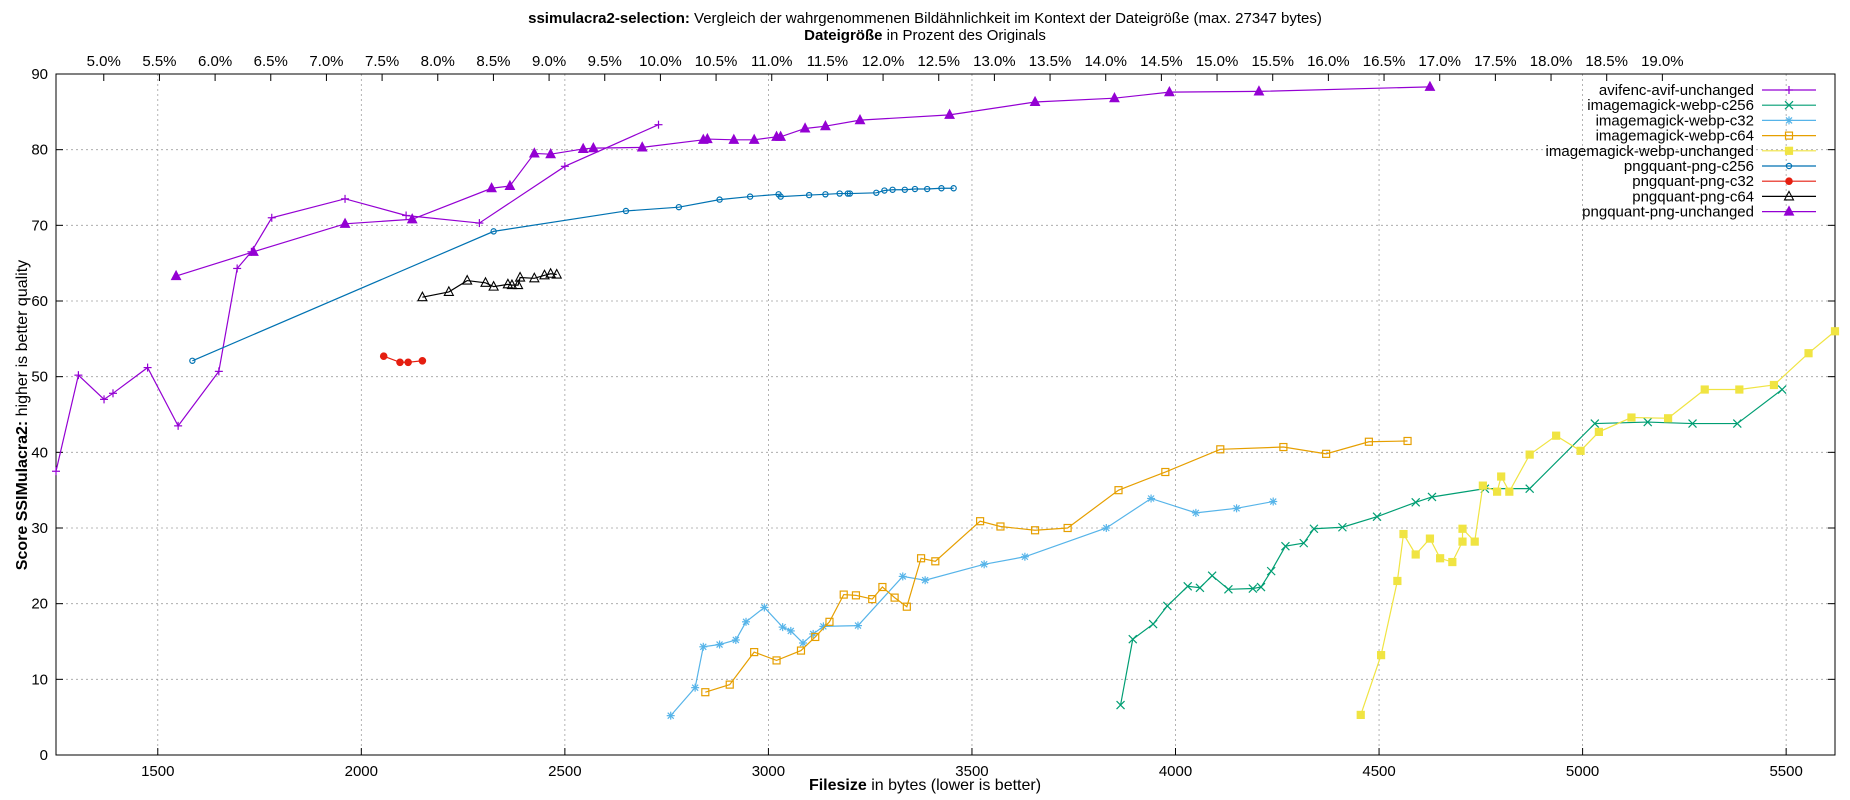 This screenshot has height=800, width=1850. I want to click on y-tick-label: 40, so click(39, 452).